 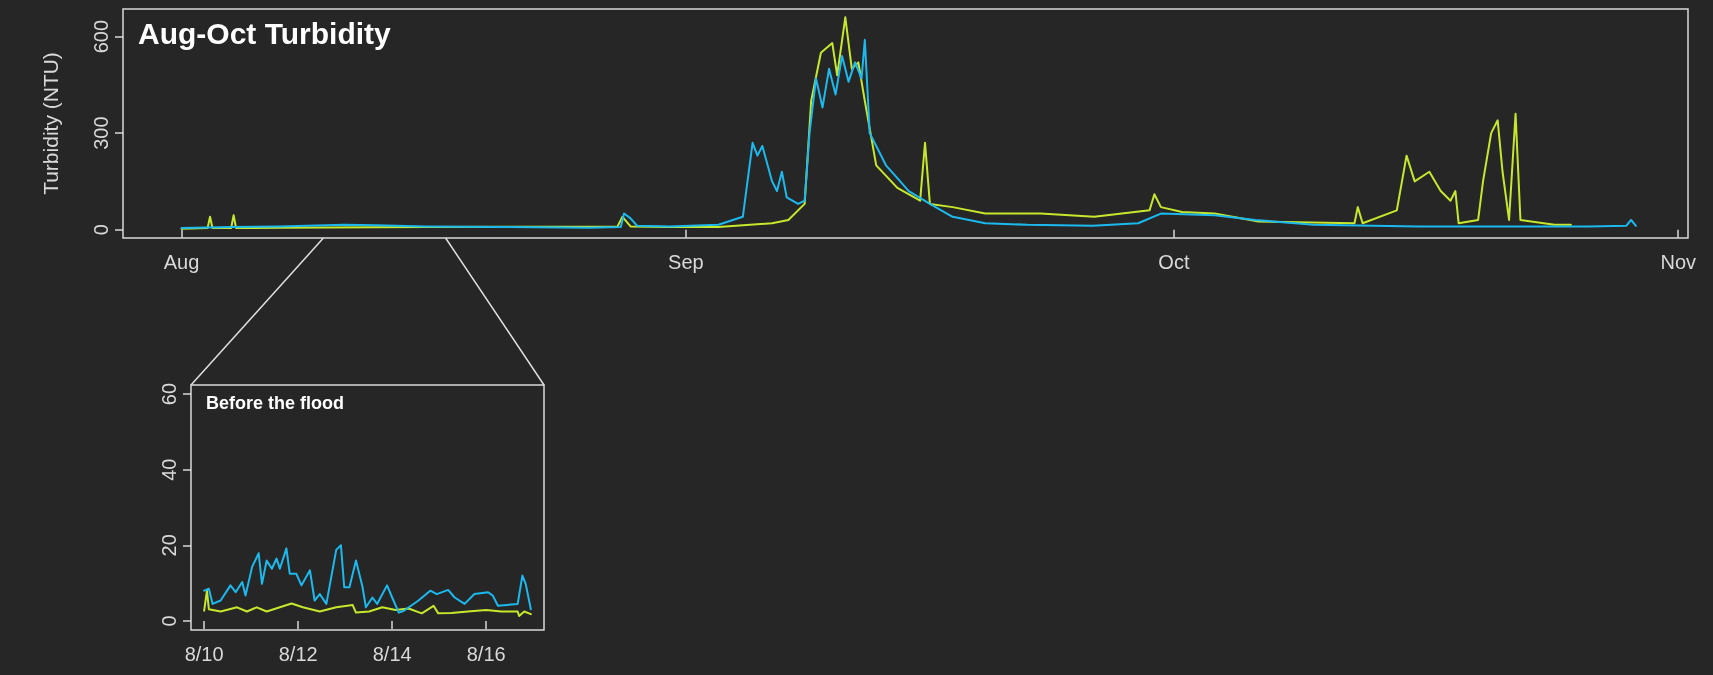 What do you see at coordinates (265, 33) in the screenshot?
I see `chart-title: Aug-Oct Turbidity` at bounding box center [265, 33].